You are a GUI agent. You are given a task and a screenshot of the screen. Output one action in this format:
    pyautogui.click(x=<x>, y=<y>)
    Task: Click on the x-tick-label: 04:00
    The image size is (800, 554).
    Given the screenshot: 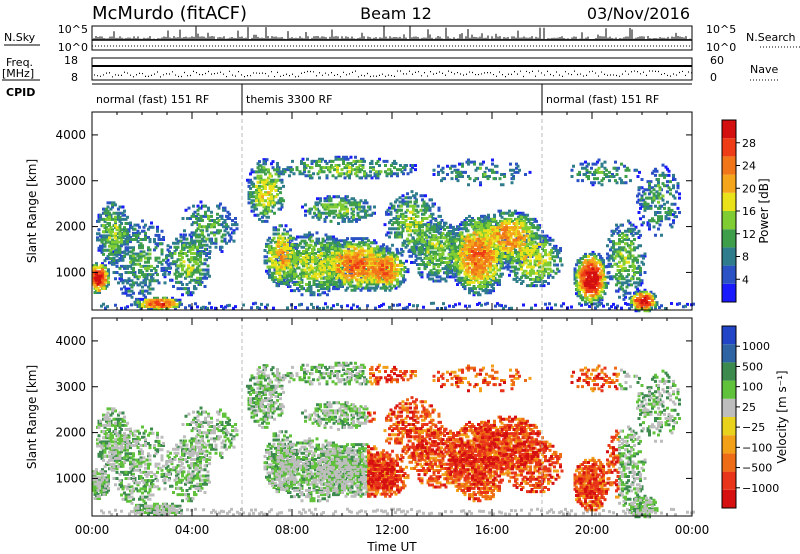 What is the action you would take?
    pyautogui.click(x=192, y=530)
    